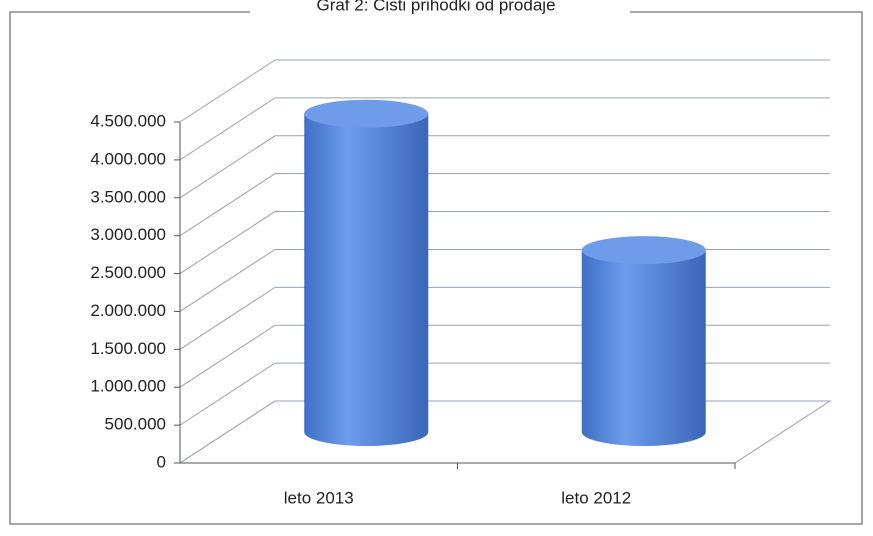 Image resolution: width=873 pixels, height=536 pixels. Describe the element at coordinates (128, 158) in the screenshot. I see `y-tick-label: 4.000.000` at that location.